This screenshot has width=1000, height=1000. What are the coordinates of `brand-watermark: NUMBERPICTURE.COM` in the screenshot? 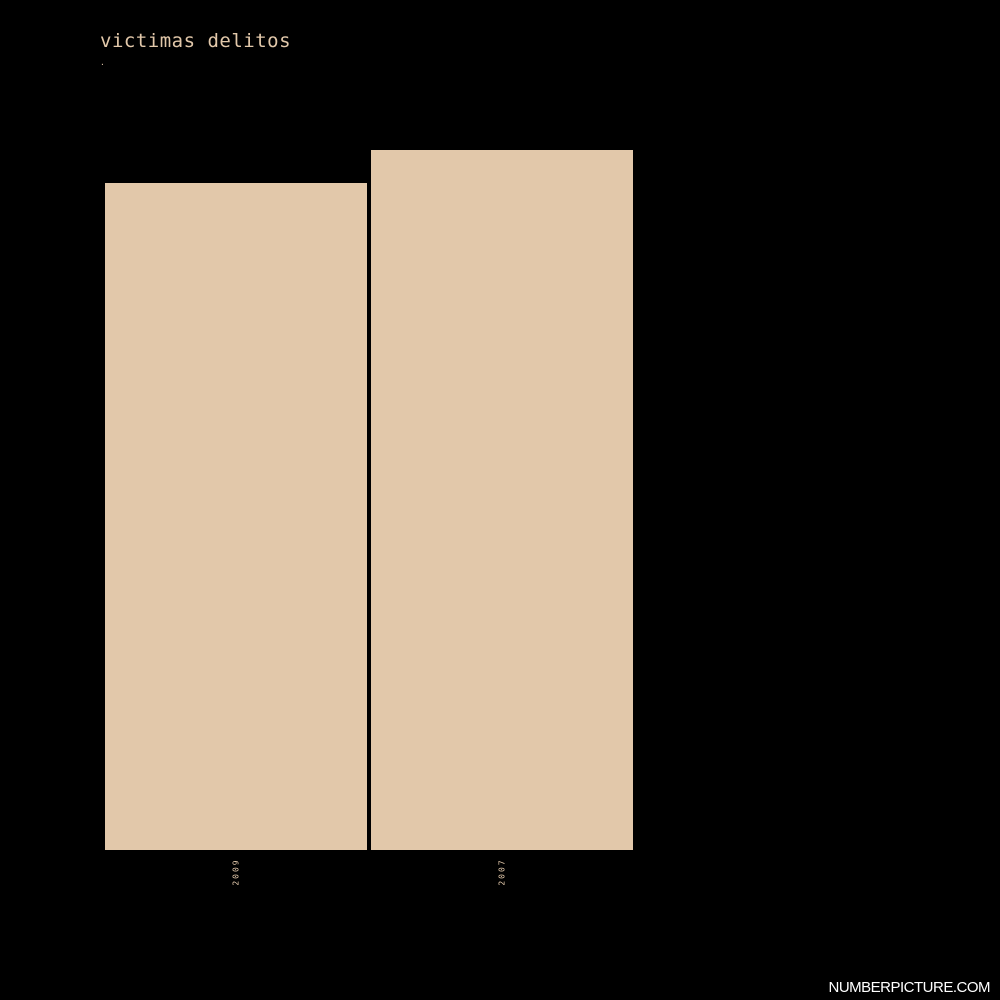 It's located at (909, 987).